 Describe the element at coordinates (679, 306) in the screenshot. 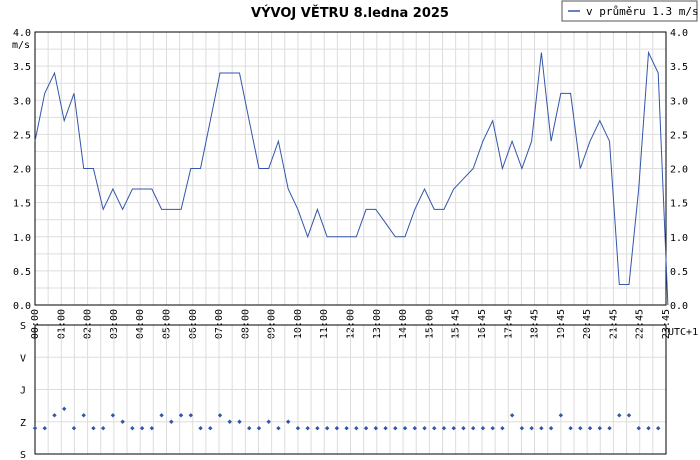

I see `y-tick-label-right: 0.0` at that location.